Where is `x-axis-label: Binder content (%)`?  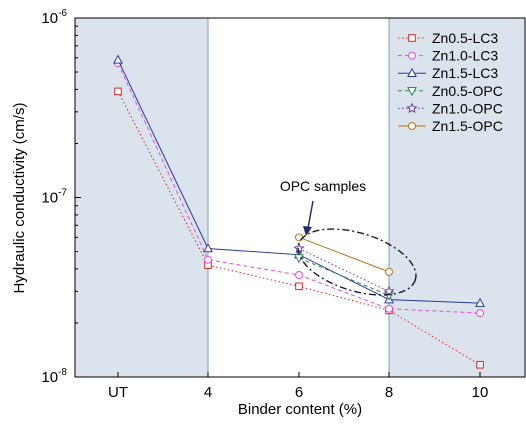
x-axis-label: Binder content (%) is located at coordinates (300, 409).